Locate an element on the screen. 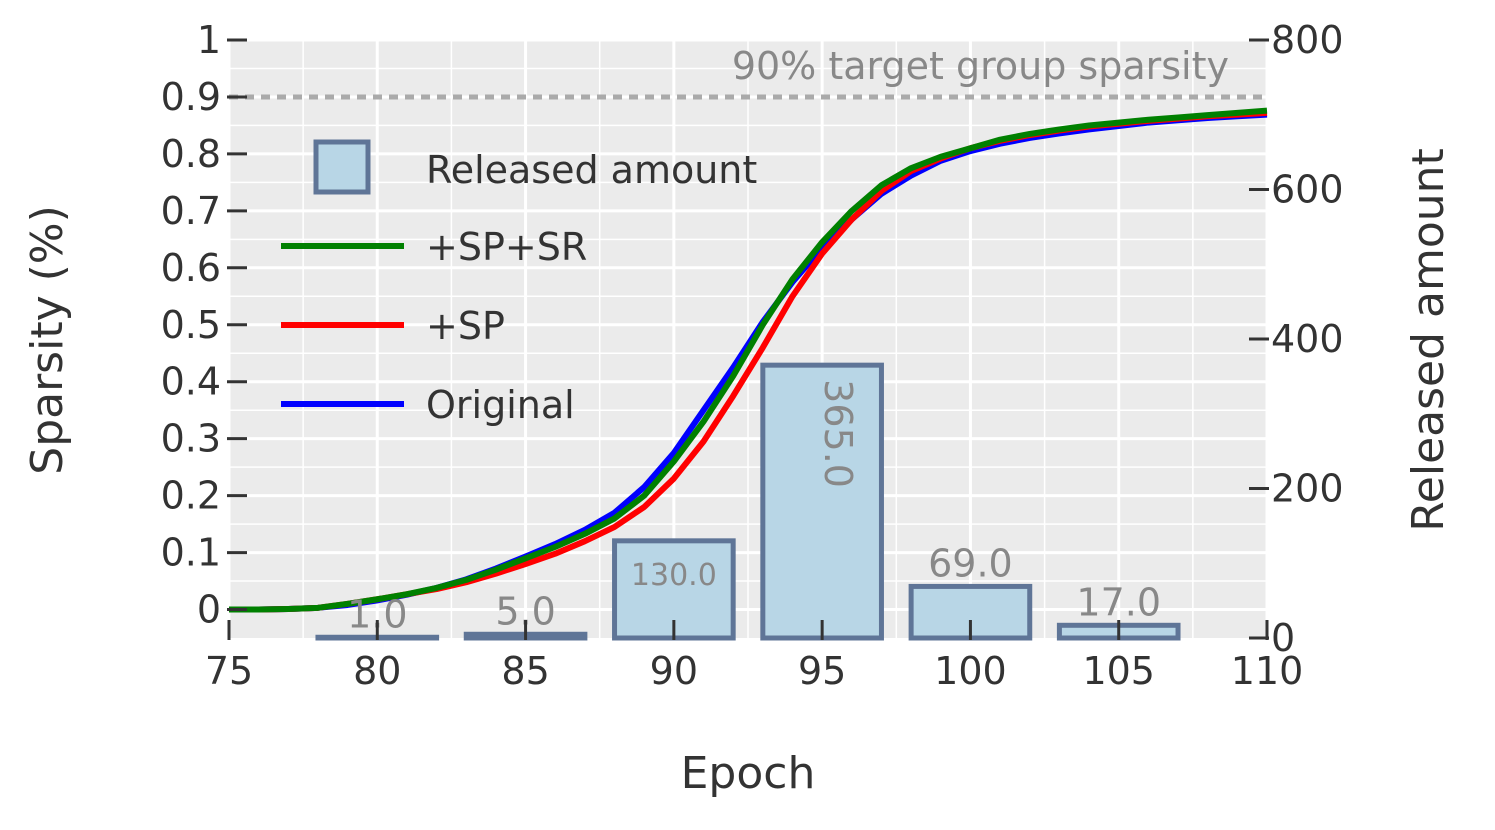 This screenshot has height=830, width=1495. y-tick-label: 0.6 is located at coordinates (191, 268).